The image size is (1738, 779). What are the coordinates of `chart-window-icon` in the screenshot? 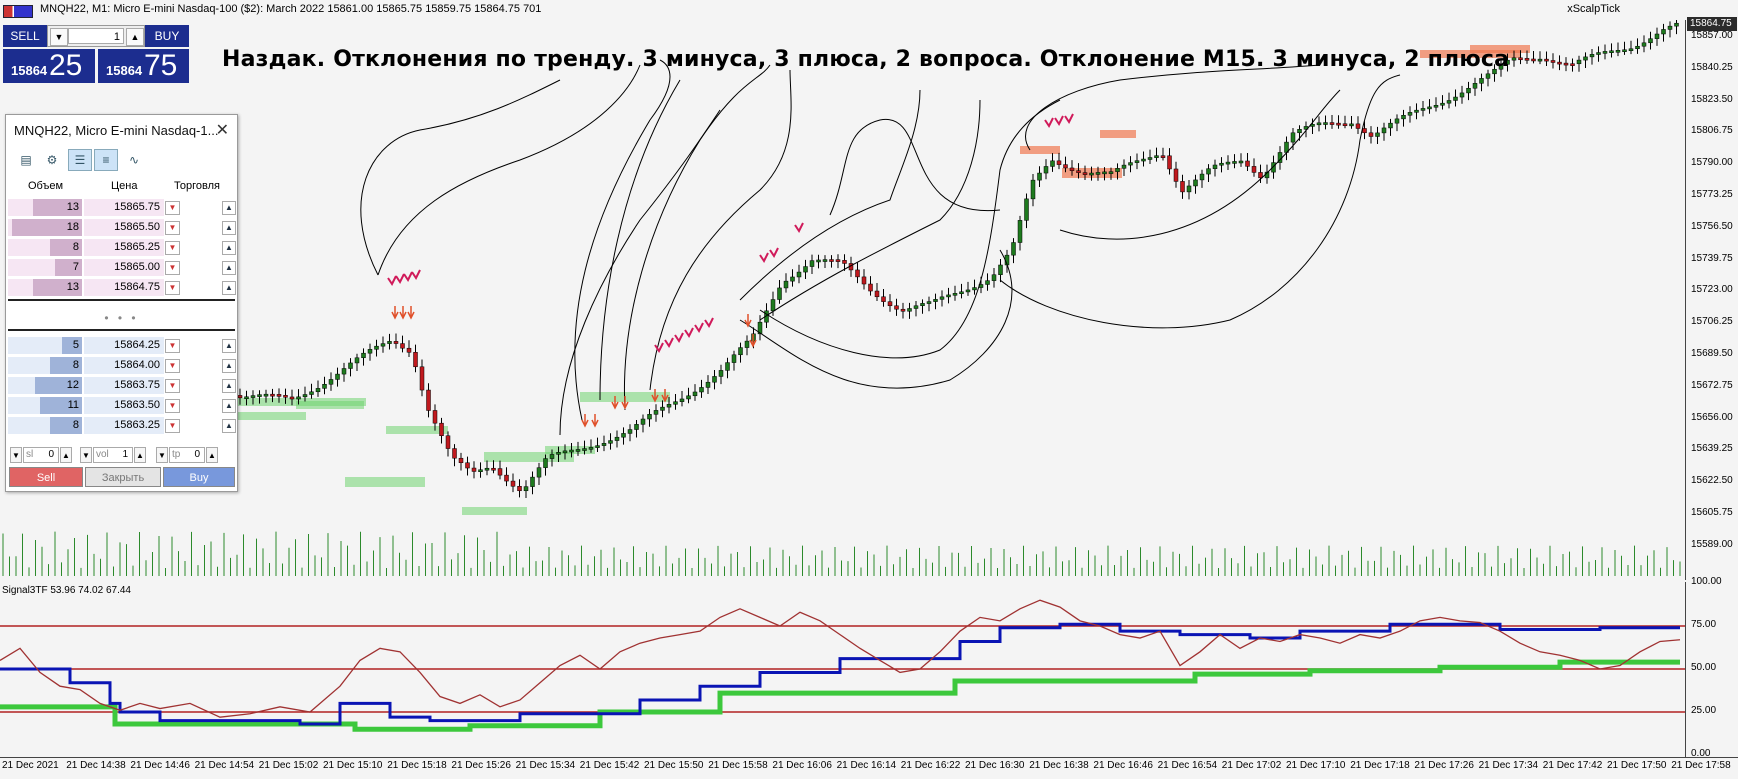 It's located at (18, 11).